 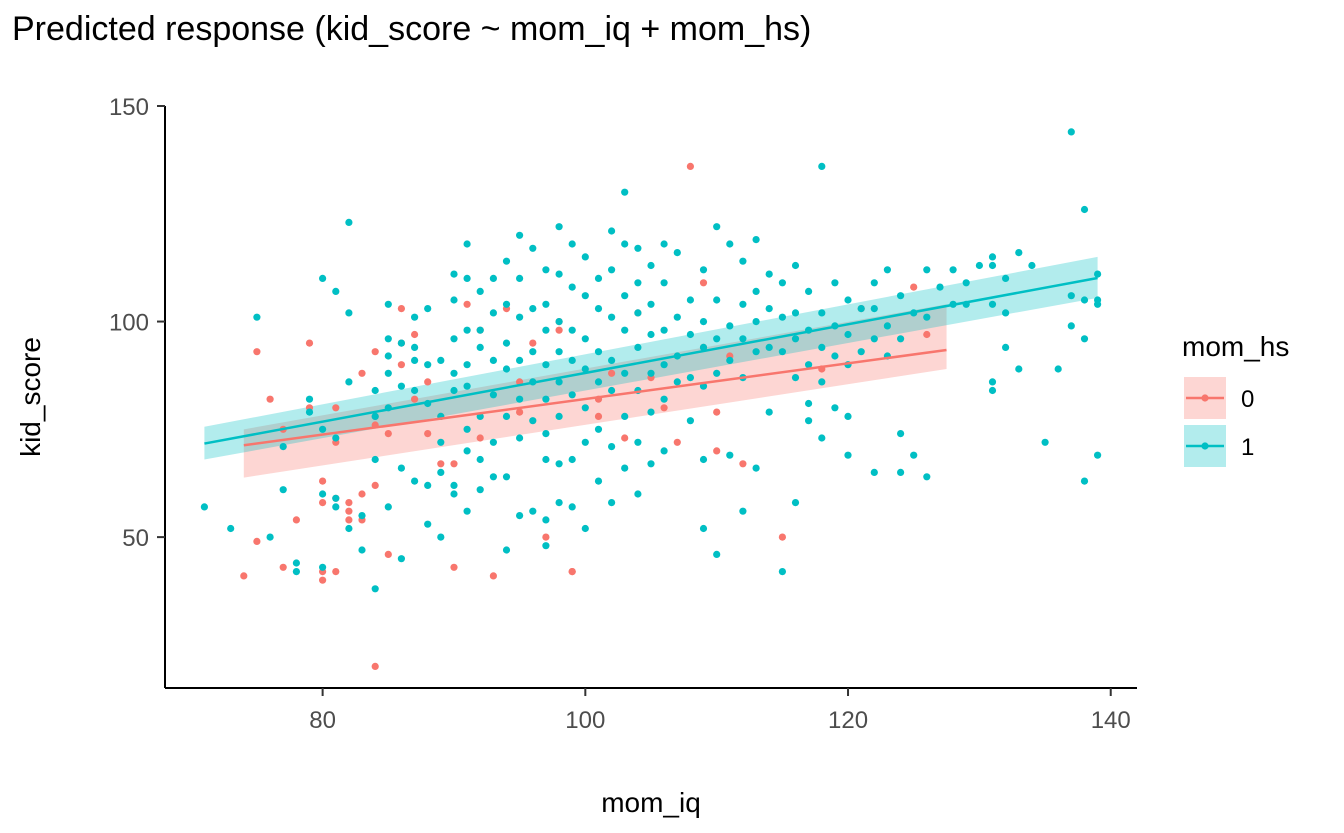 What do you see at coordinates (1247, 399) in the screenshot?
I see `legend-label-0: 0` at bounding box center [1247, 399].